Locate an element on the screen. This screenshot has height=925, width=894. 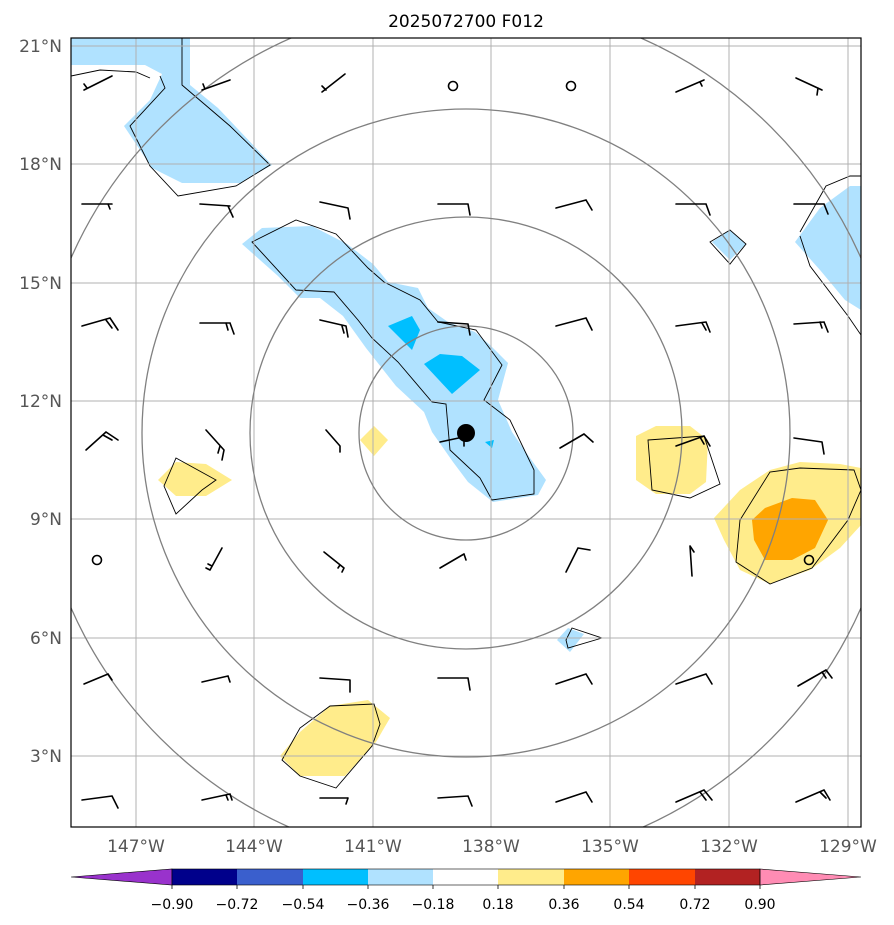
lat-label: 15°N is located at coordinates (40, 284).